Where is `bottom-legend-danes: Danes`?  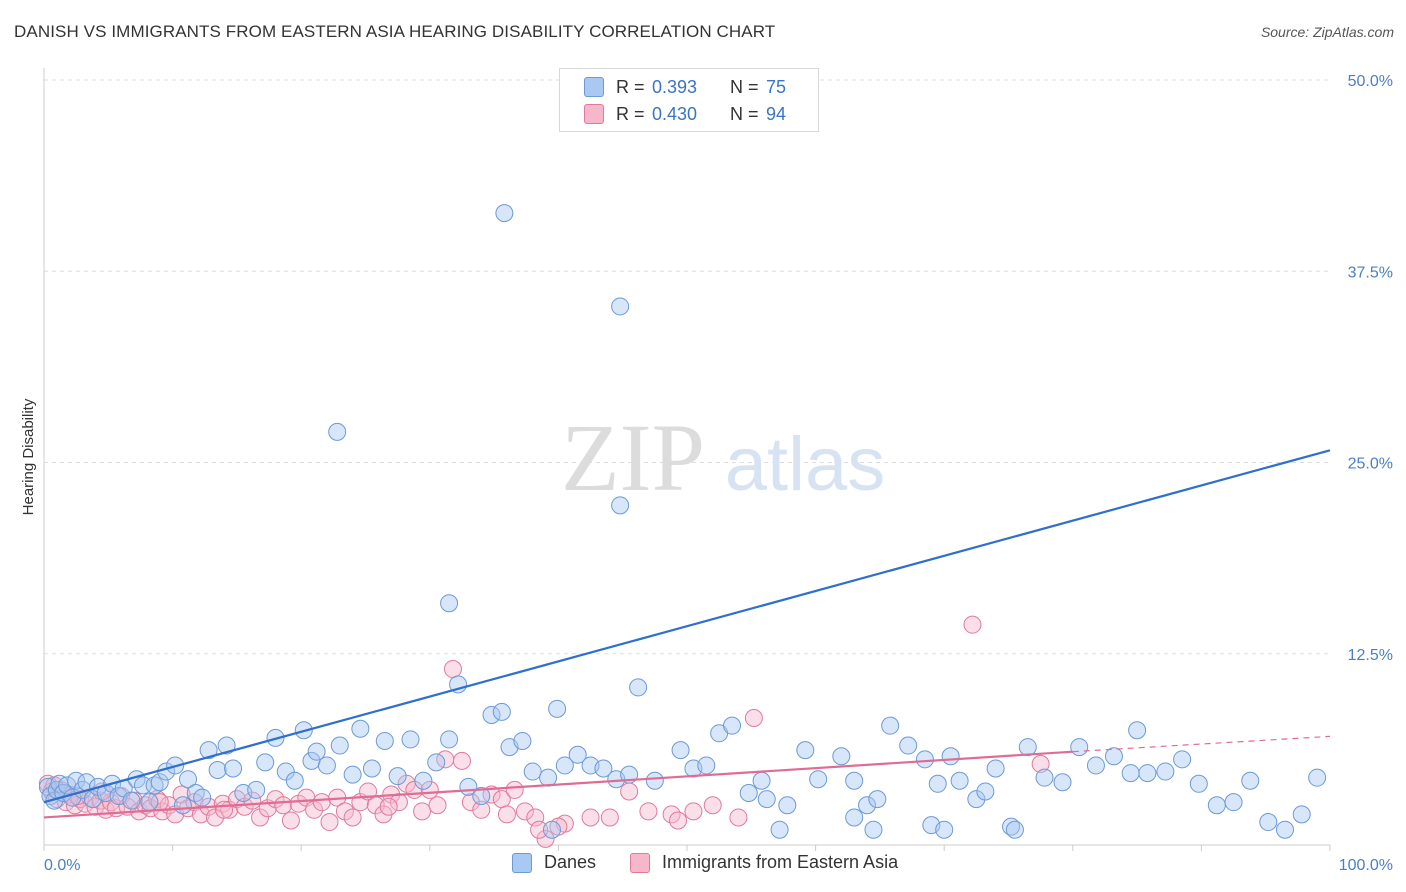 bottom-legend-danes: Danes is located at coordinates (554, 862).